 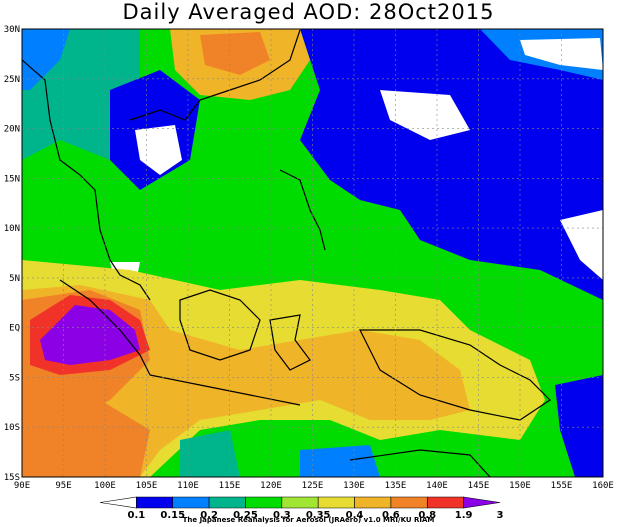 What do you see at coordinates (220, 325) in the screenshot?
I see `coastline-borneo` at bounding box center [220, 325].